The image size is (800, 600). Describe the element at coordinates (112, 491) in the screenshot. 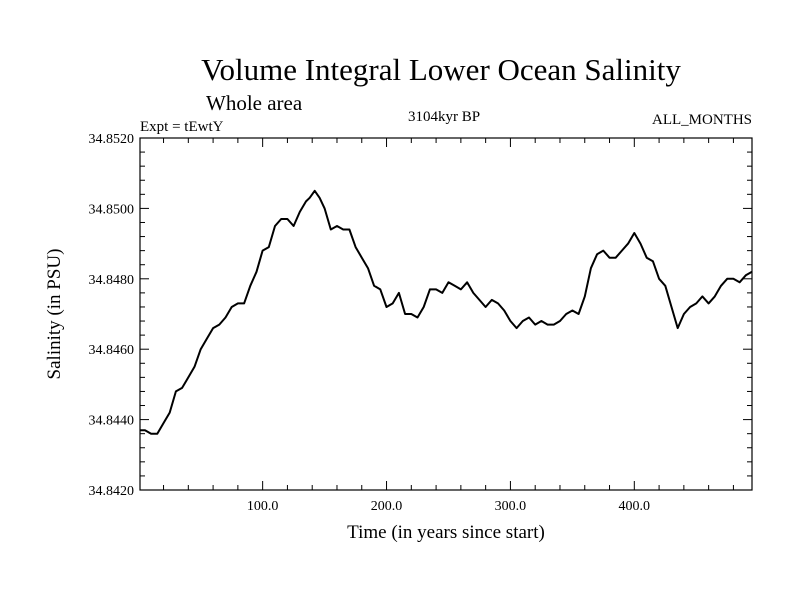

I see `y-tick-label: 34.8420` at that location.